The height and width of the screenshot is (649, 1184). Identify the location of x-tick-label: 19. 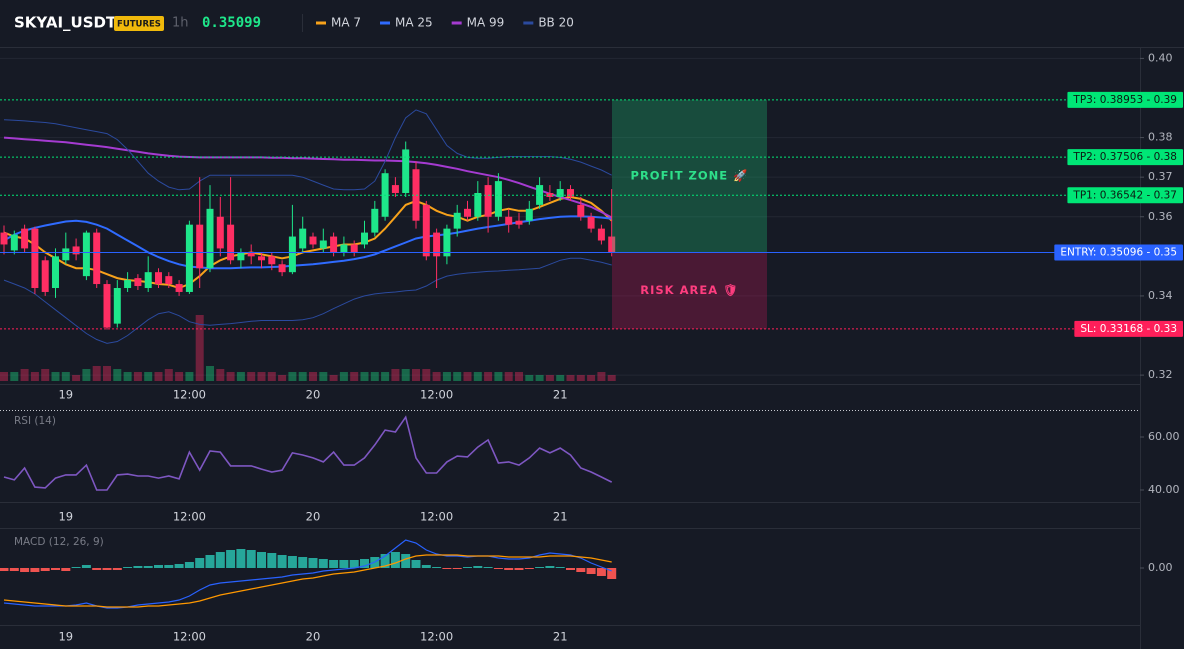
(65, 517).